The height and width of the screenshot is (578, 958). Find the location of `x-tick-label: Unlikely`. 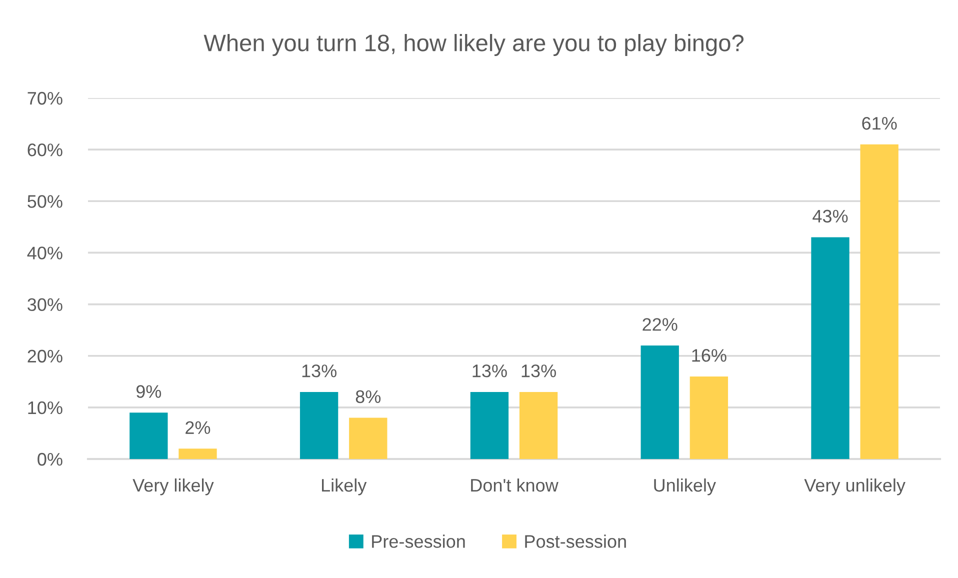

x-tick-label: Unlikely is located at coordinates (685, 487).